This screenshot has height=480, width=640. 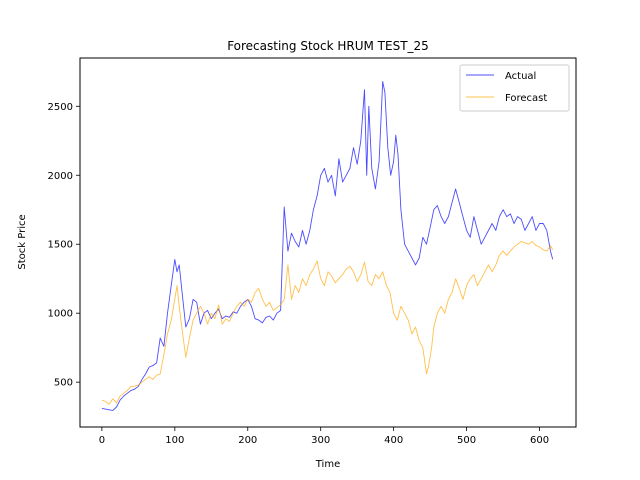 I want to click on x-axis-ticks: 0 100 200 300 400 500 600, so click(x=324, y=436).